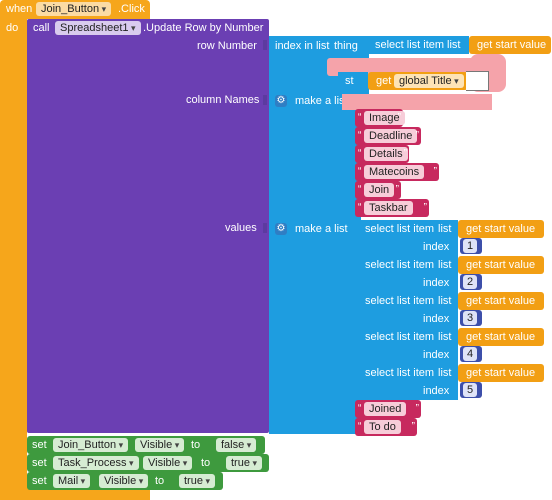  I want to click on number-block: 4, so click(471, 354).